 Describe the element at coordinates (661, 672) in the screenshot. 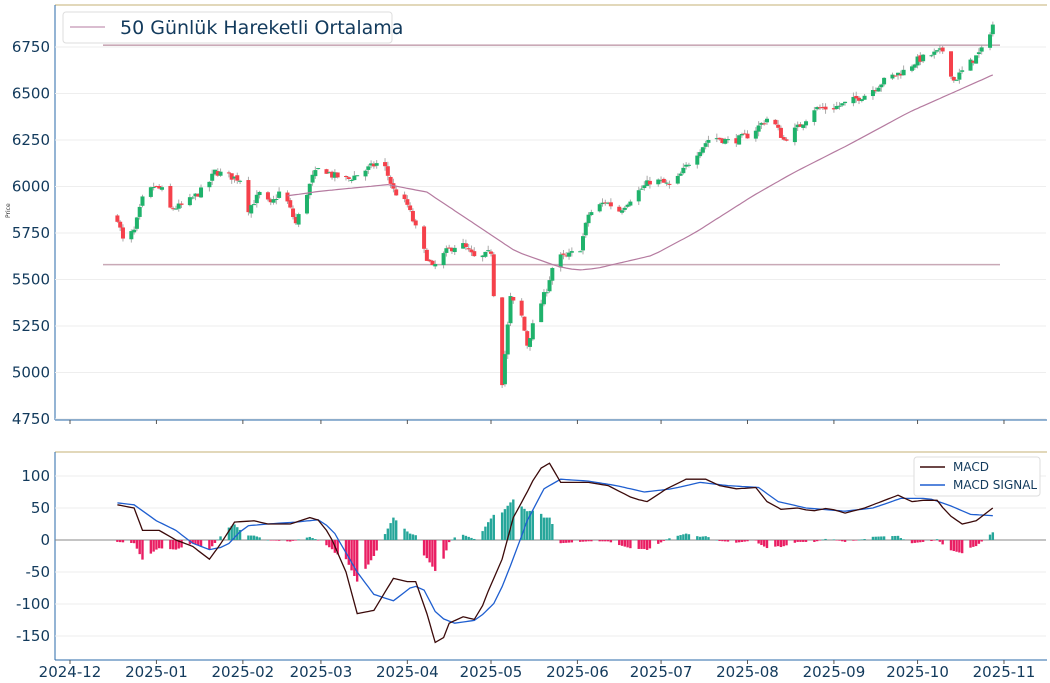

I see `x-tick-label: 2025-07` at that location.